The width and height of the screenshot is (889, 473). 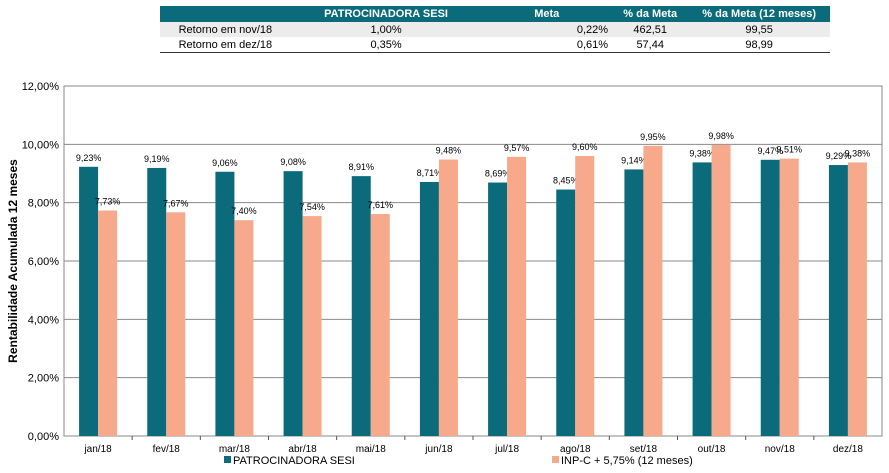 I want to click on x-tick-label: nov/18, so click(x=780, y=449).